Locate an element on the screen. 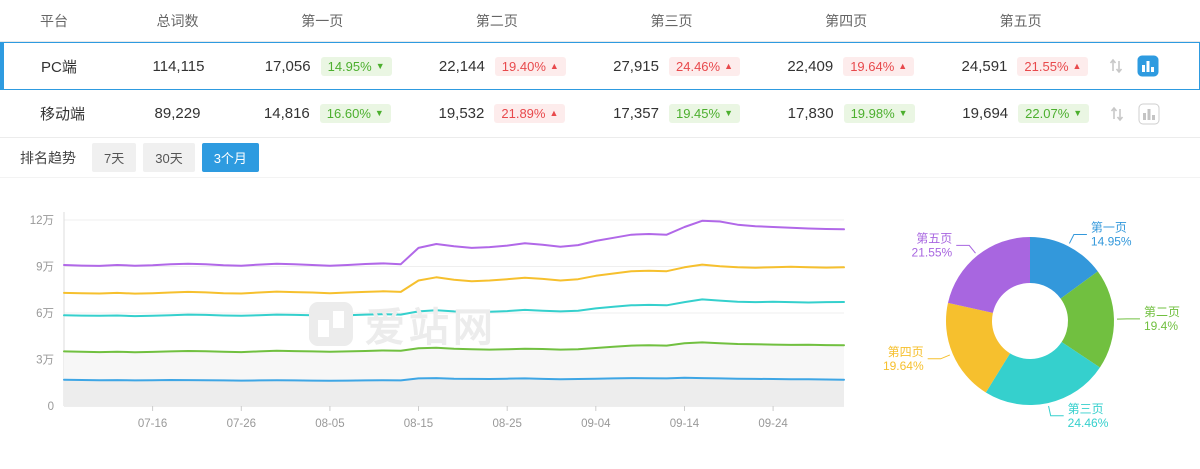 The height and width of the screenshot is (469, 1200). keyword-count: 22,144 is located at coordinates (461, 66).